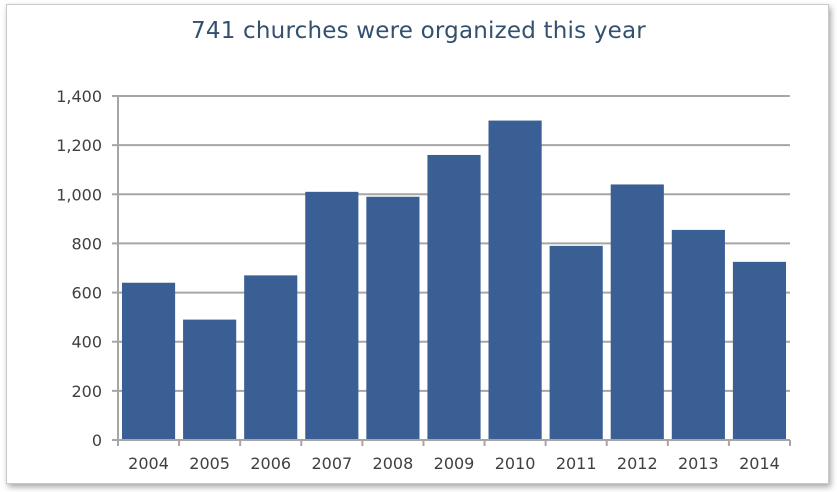  I want to click on y-tick-label: 1,200, so click(79, 145).